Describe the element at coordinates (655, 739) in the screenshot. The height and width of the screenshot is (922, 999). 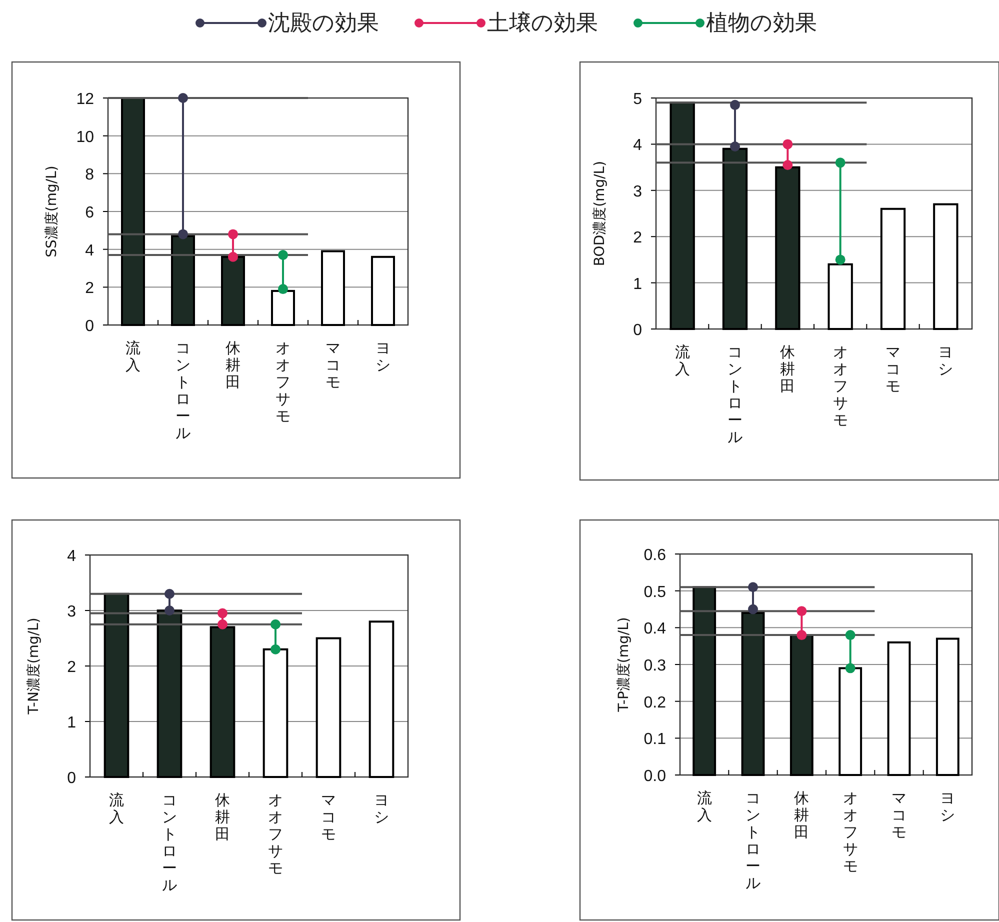
I see `y-tick-label: 0.1` at that location.